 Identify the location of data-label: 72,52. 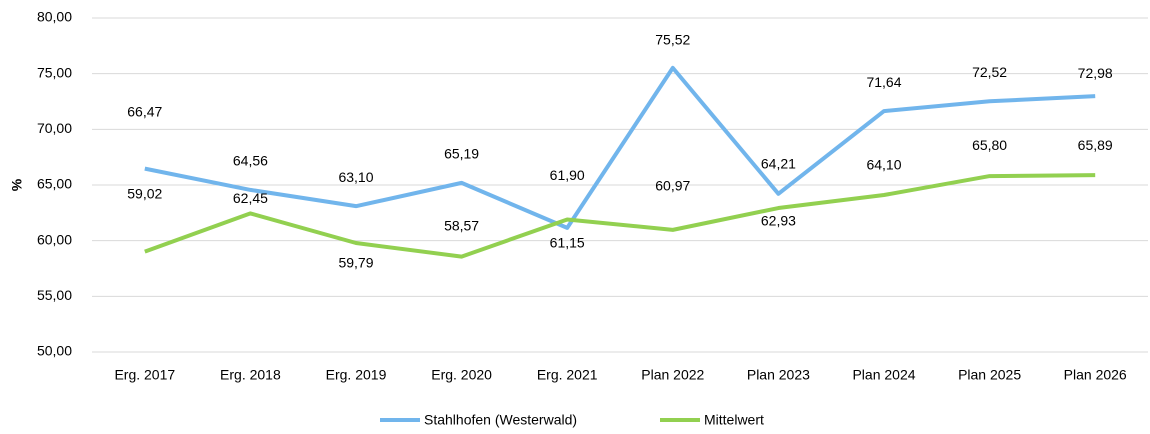
(989, 72).